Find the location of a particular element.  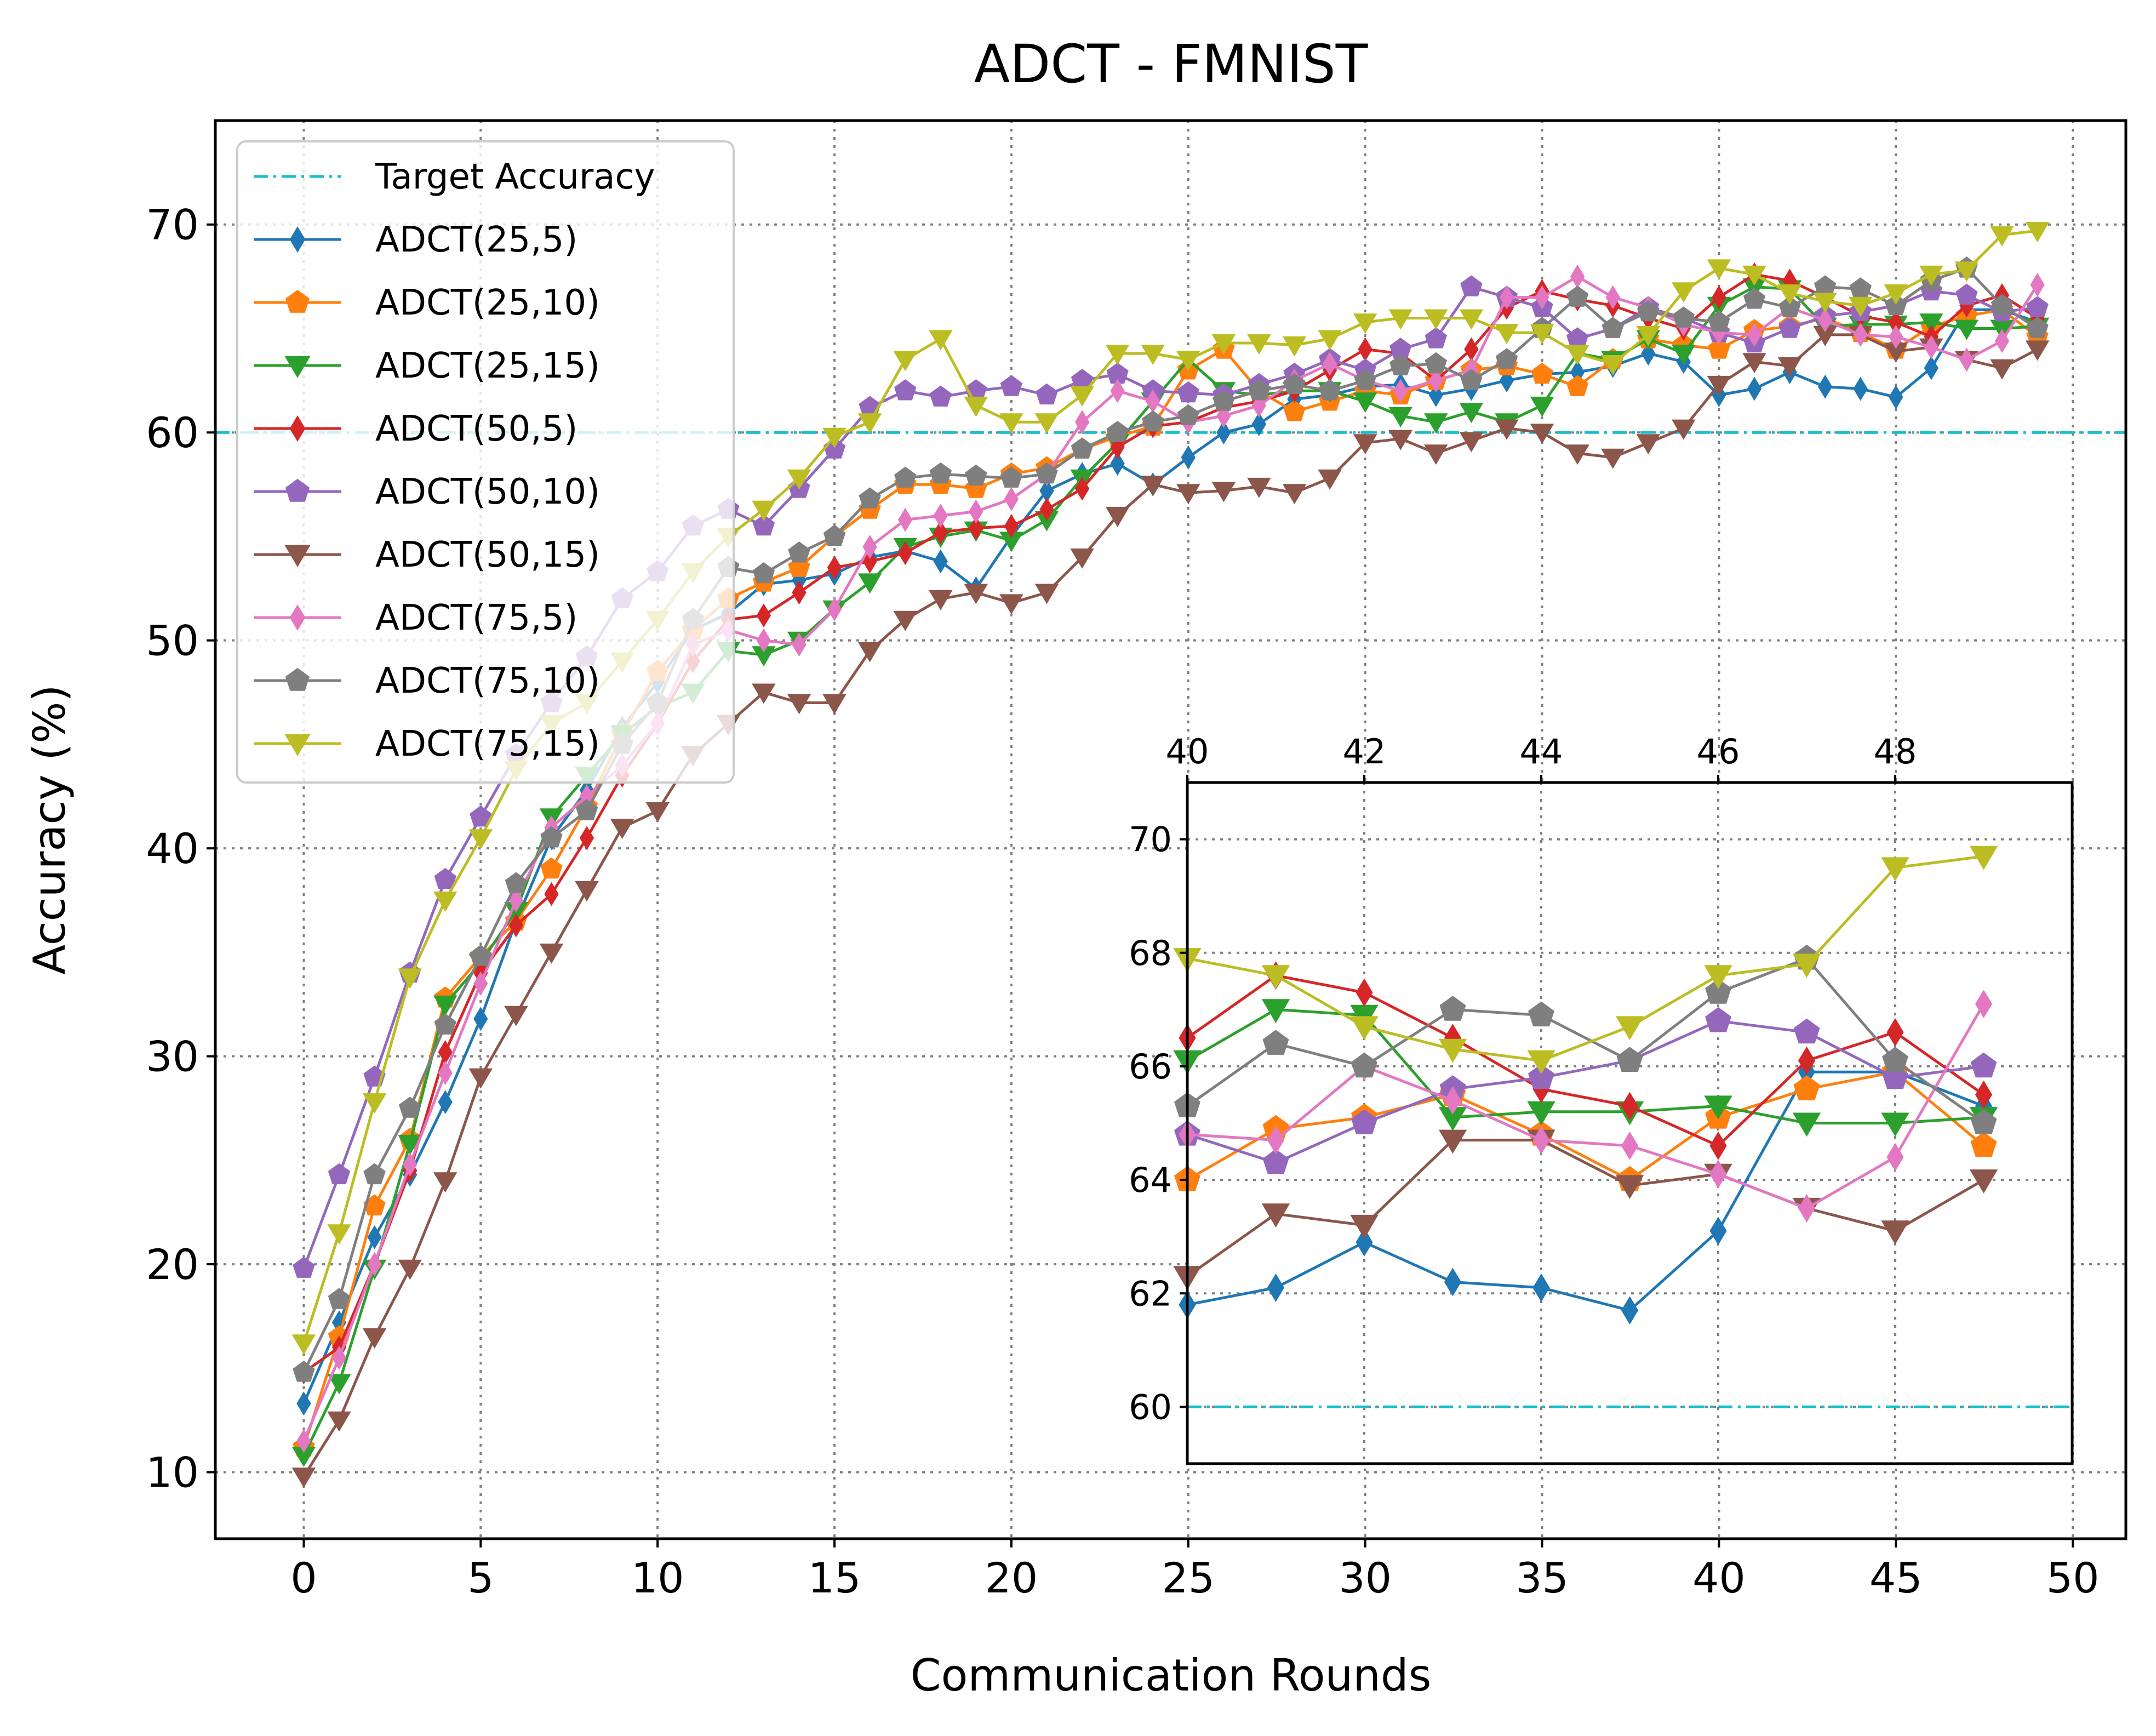

inset-y-tick-label: 60 is located at coordinates (1150, 1407).